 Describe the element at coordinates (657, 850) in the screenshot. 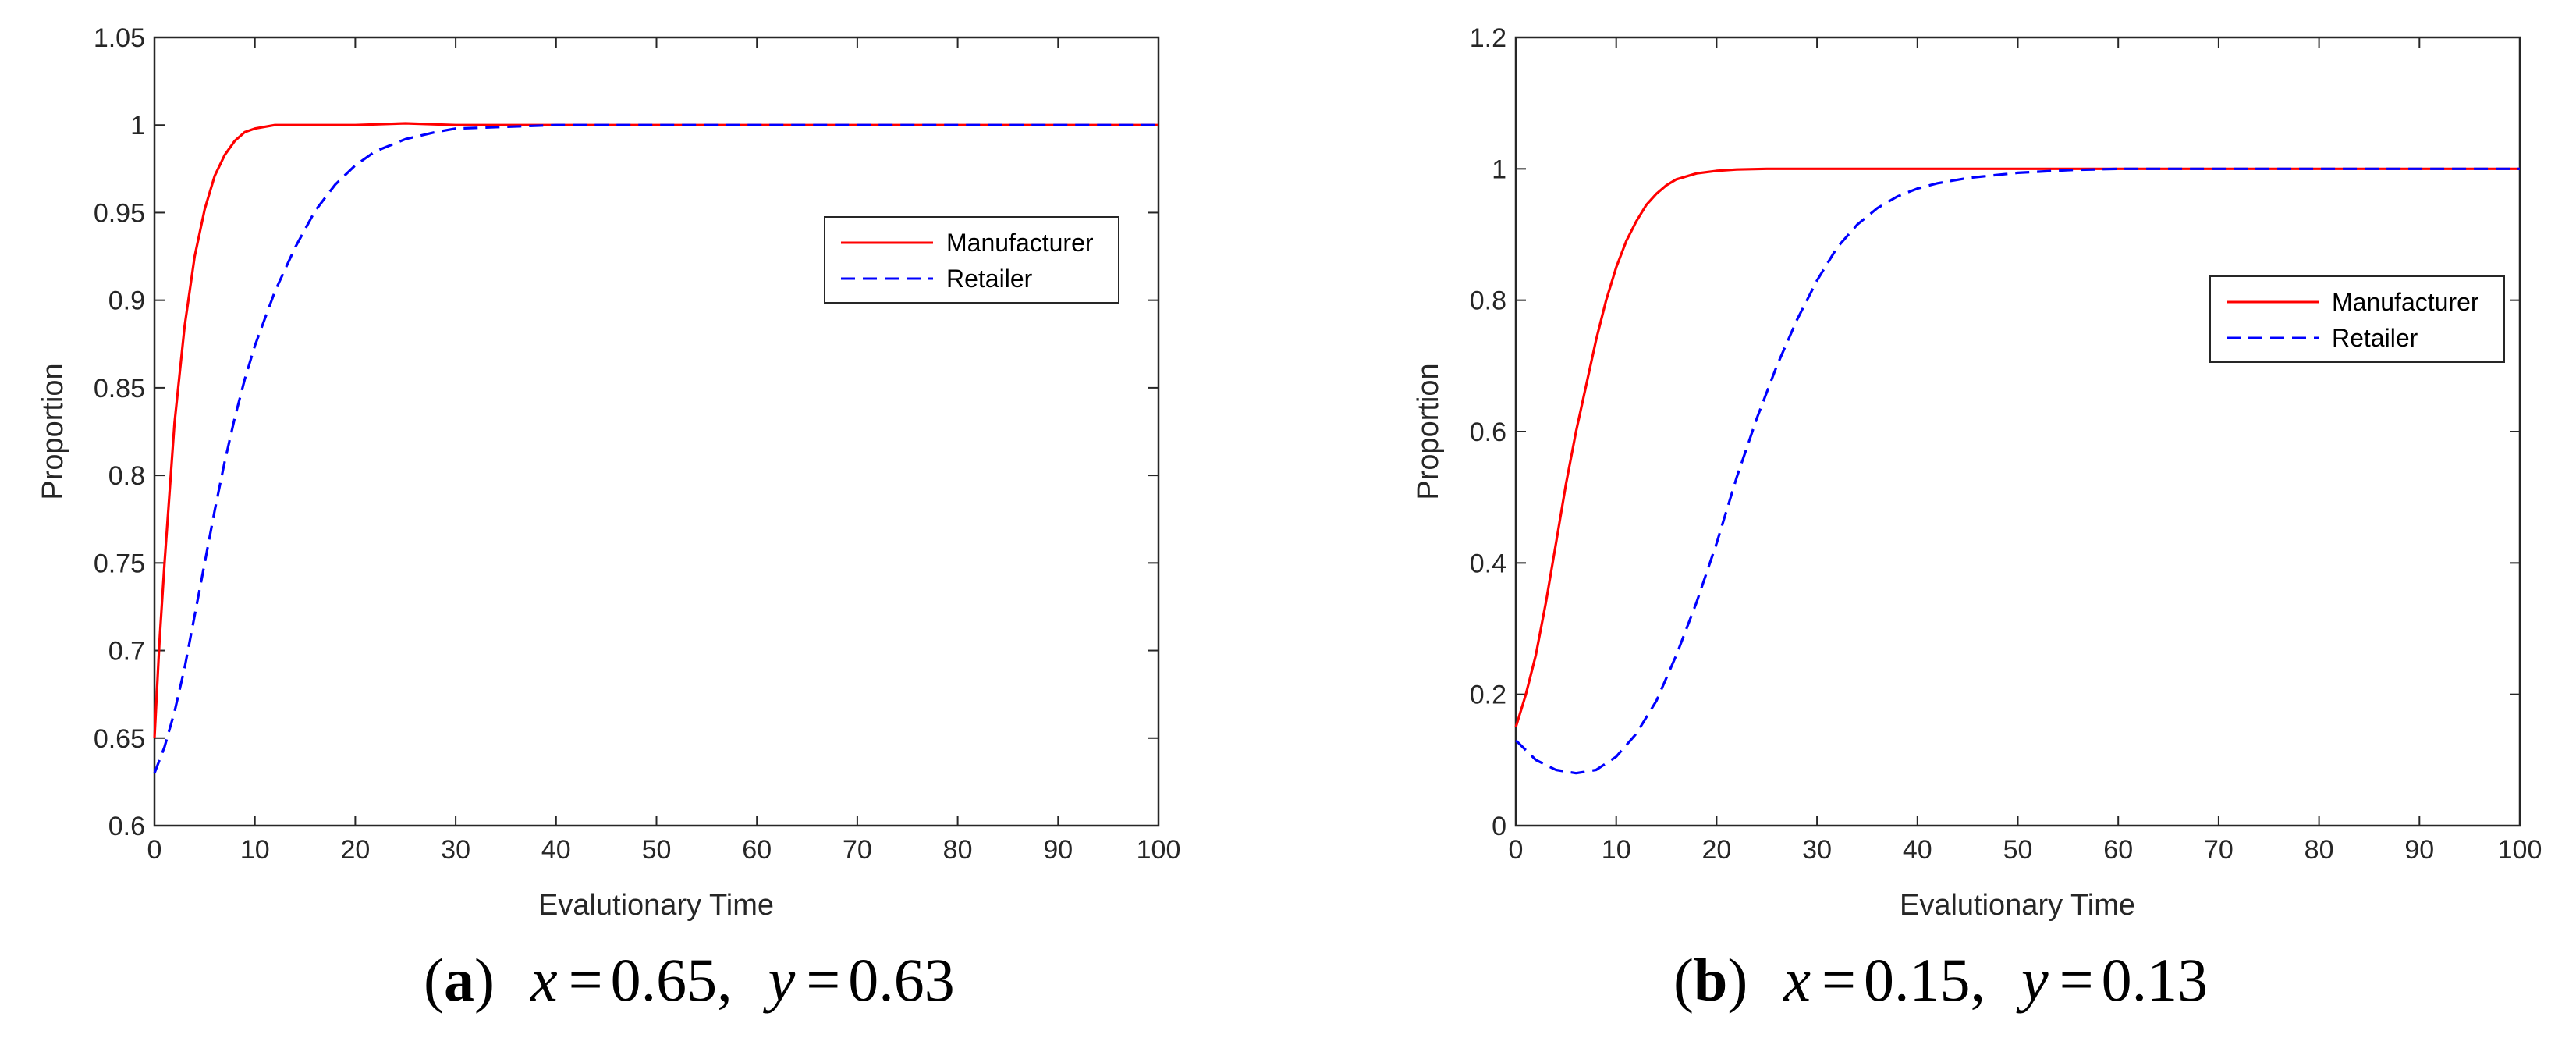

I see `x-tick-label-a: 50` at that location.